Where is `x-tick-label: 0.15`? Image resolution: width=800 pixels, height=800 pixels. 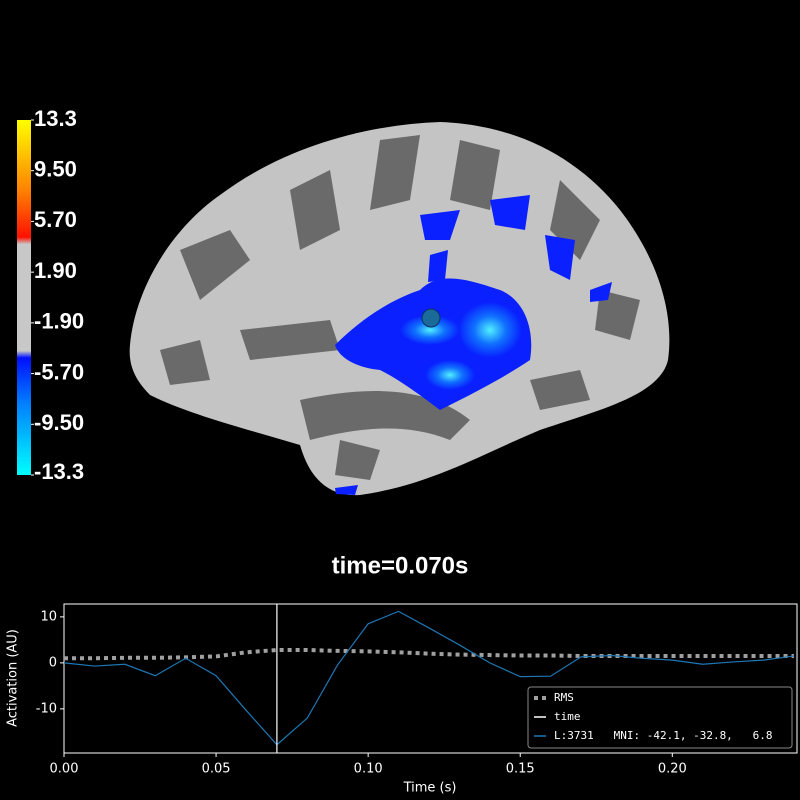
x-tick-label: 0.15 is located at coordinates (520, 769).